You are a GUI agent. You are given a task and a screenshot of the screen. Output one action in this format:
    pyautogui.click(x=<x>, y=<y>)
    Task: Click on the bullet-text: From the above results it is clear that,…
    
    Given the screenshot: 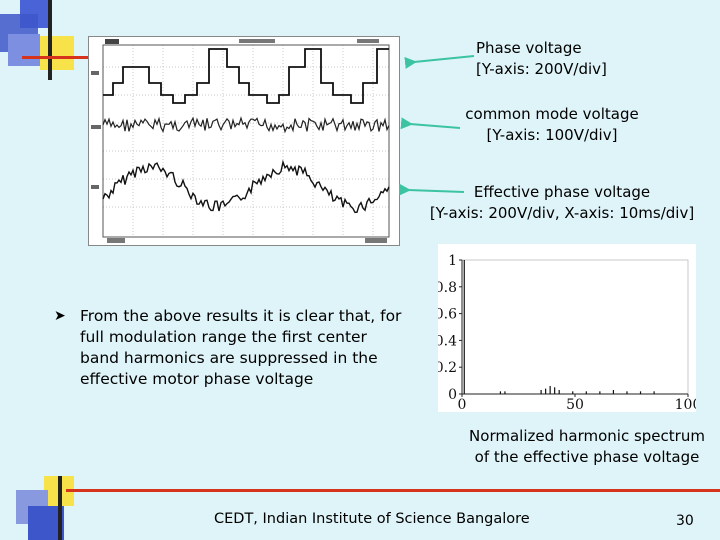 What is the action you would take?
    pyautogui.click(x=241, y=347)
    